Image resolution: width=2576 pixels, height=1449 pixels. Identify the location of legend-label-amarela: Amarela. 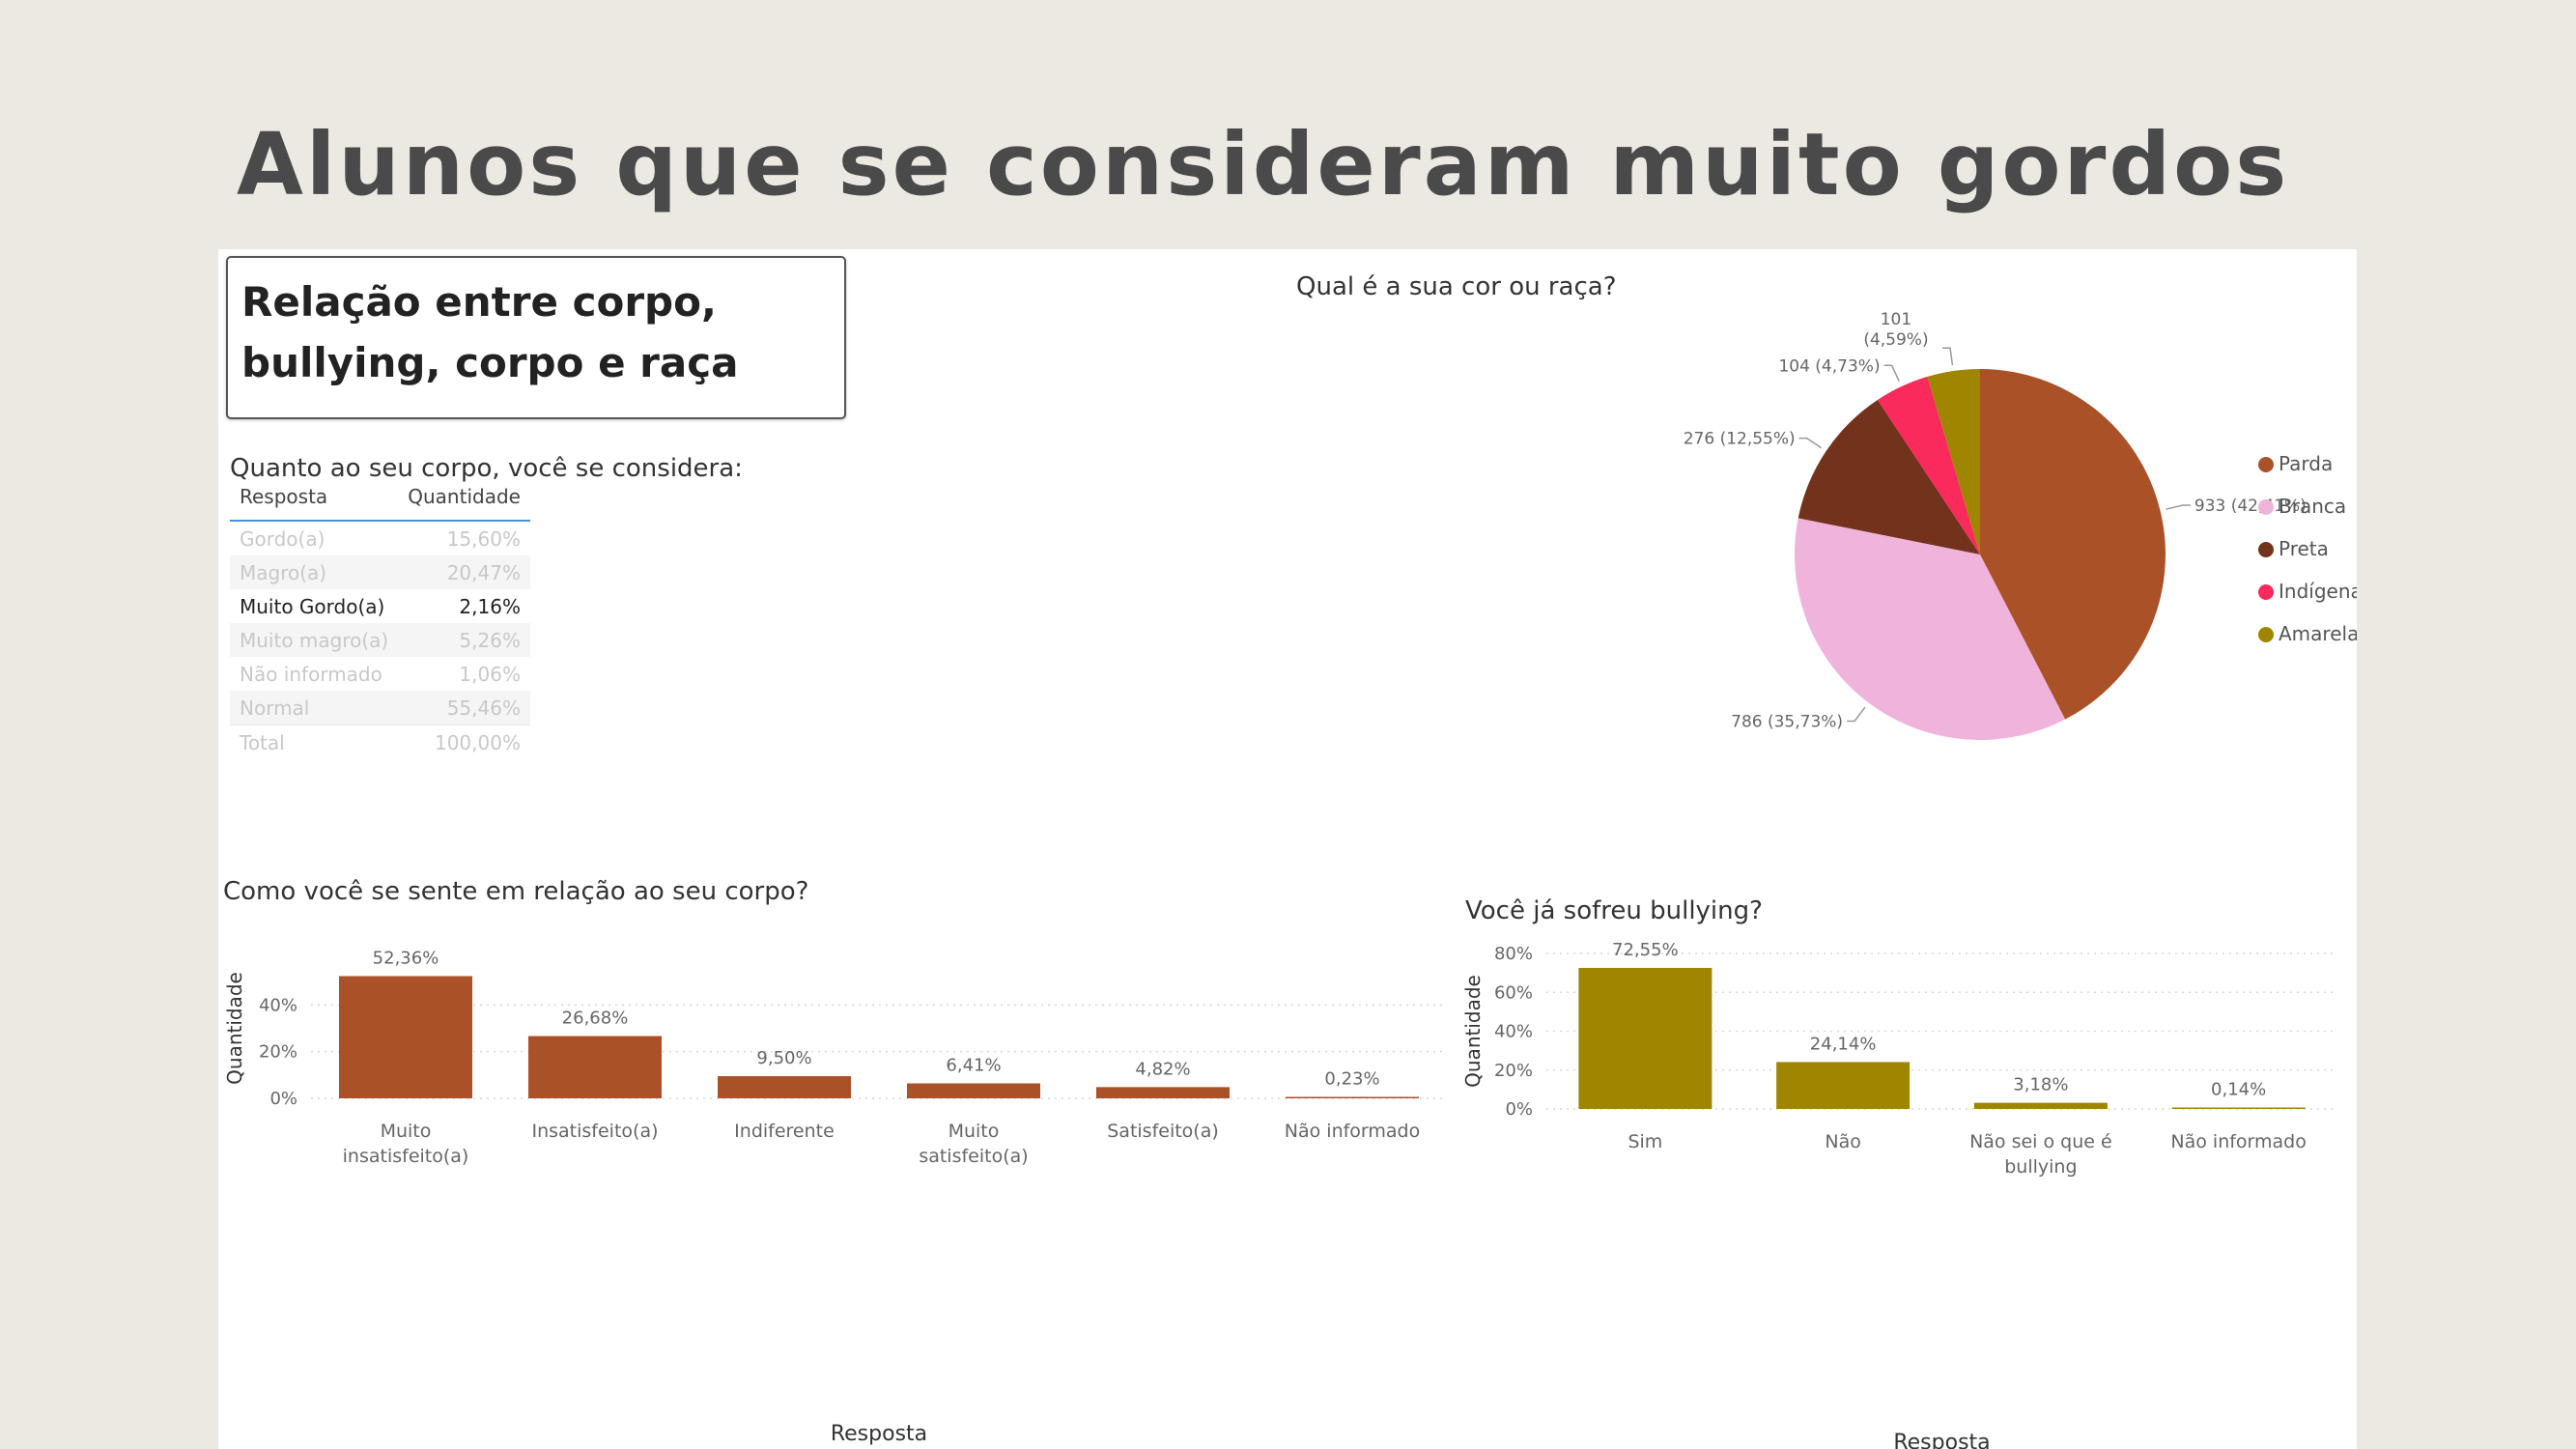
(2318, 633).